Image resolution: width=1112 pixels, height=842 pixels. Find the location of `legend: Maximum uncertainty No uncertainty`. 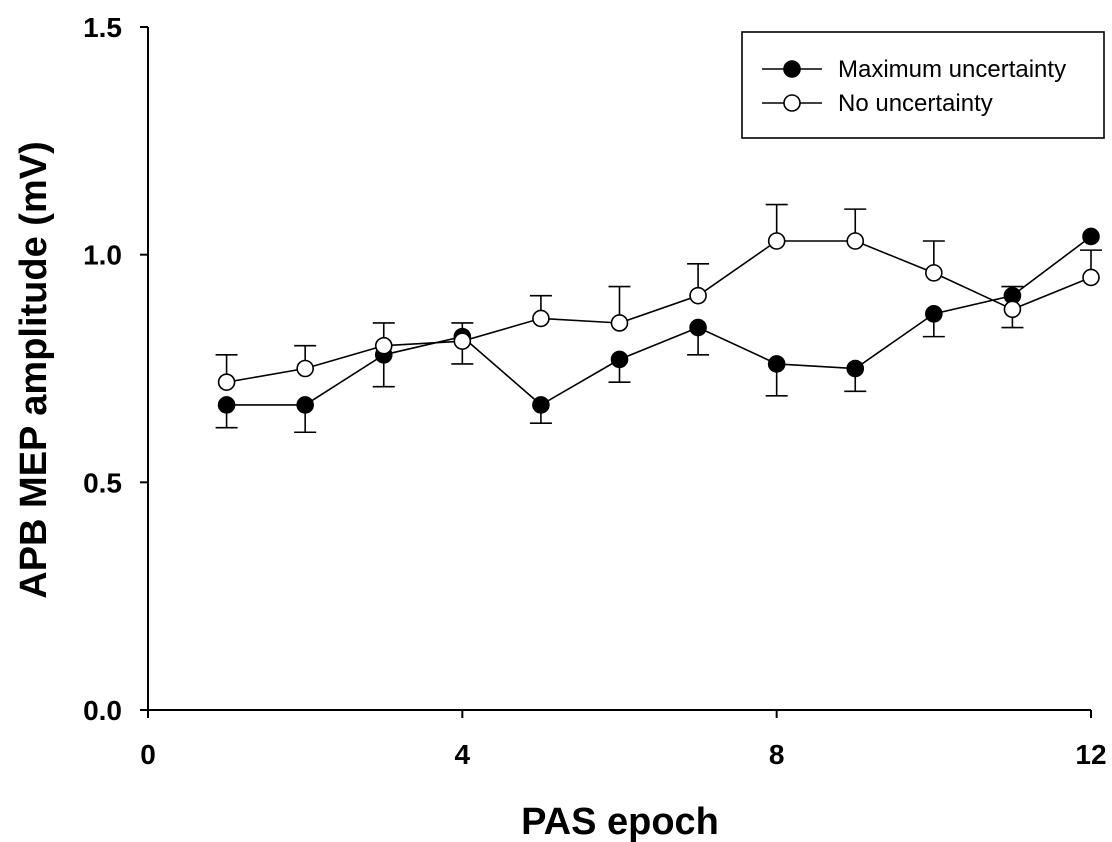

legend: Maximum uncertainty No uncertainty is located at coordinates (923, 85).